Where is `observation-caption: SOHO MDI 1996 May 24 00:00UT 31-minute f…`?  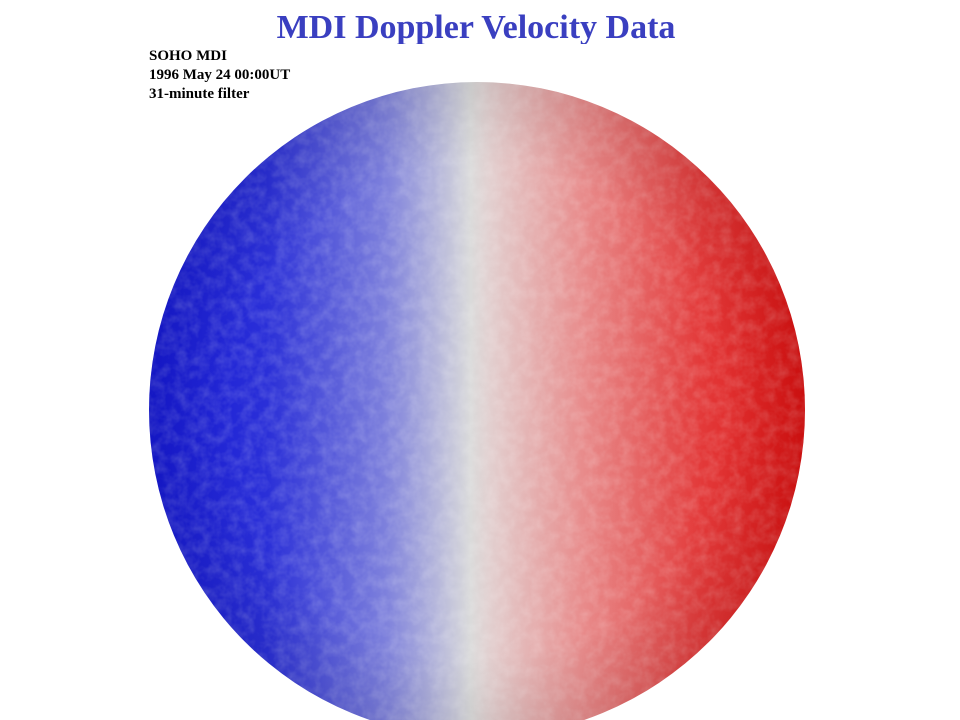
observation-caption: SOHO MDI 1996 May 24 00:00UT 31-minute f… is located at coordinates (219, 75).